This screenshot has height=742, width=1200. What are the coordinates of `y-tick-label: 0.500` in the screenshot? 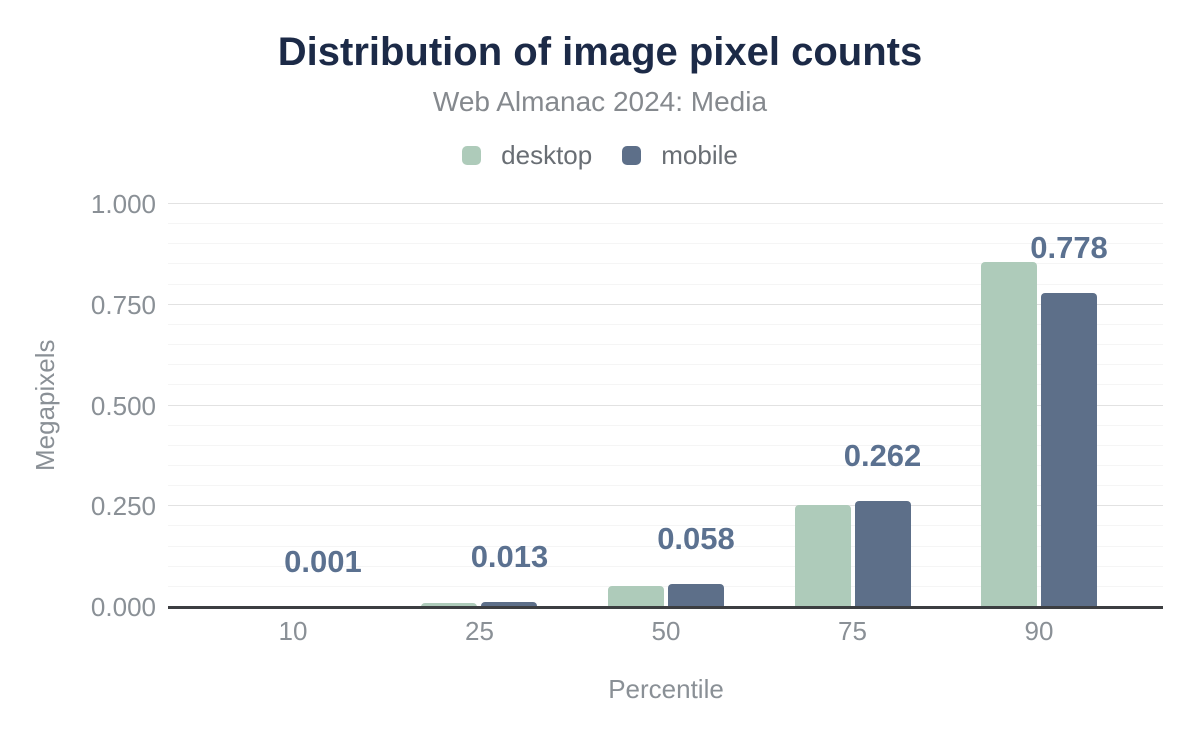 It's located at (123, 405).